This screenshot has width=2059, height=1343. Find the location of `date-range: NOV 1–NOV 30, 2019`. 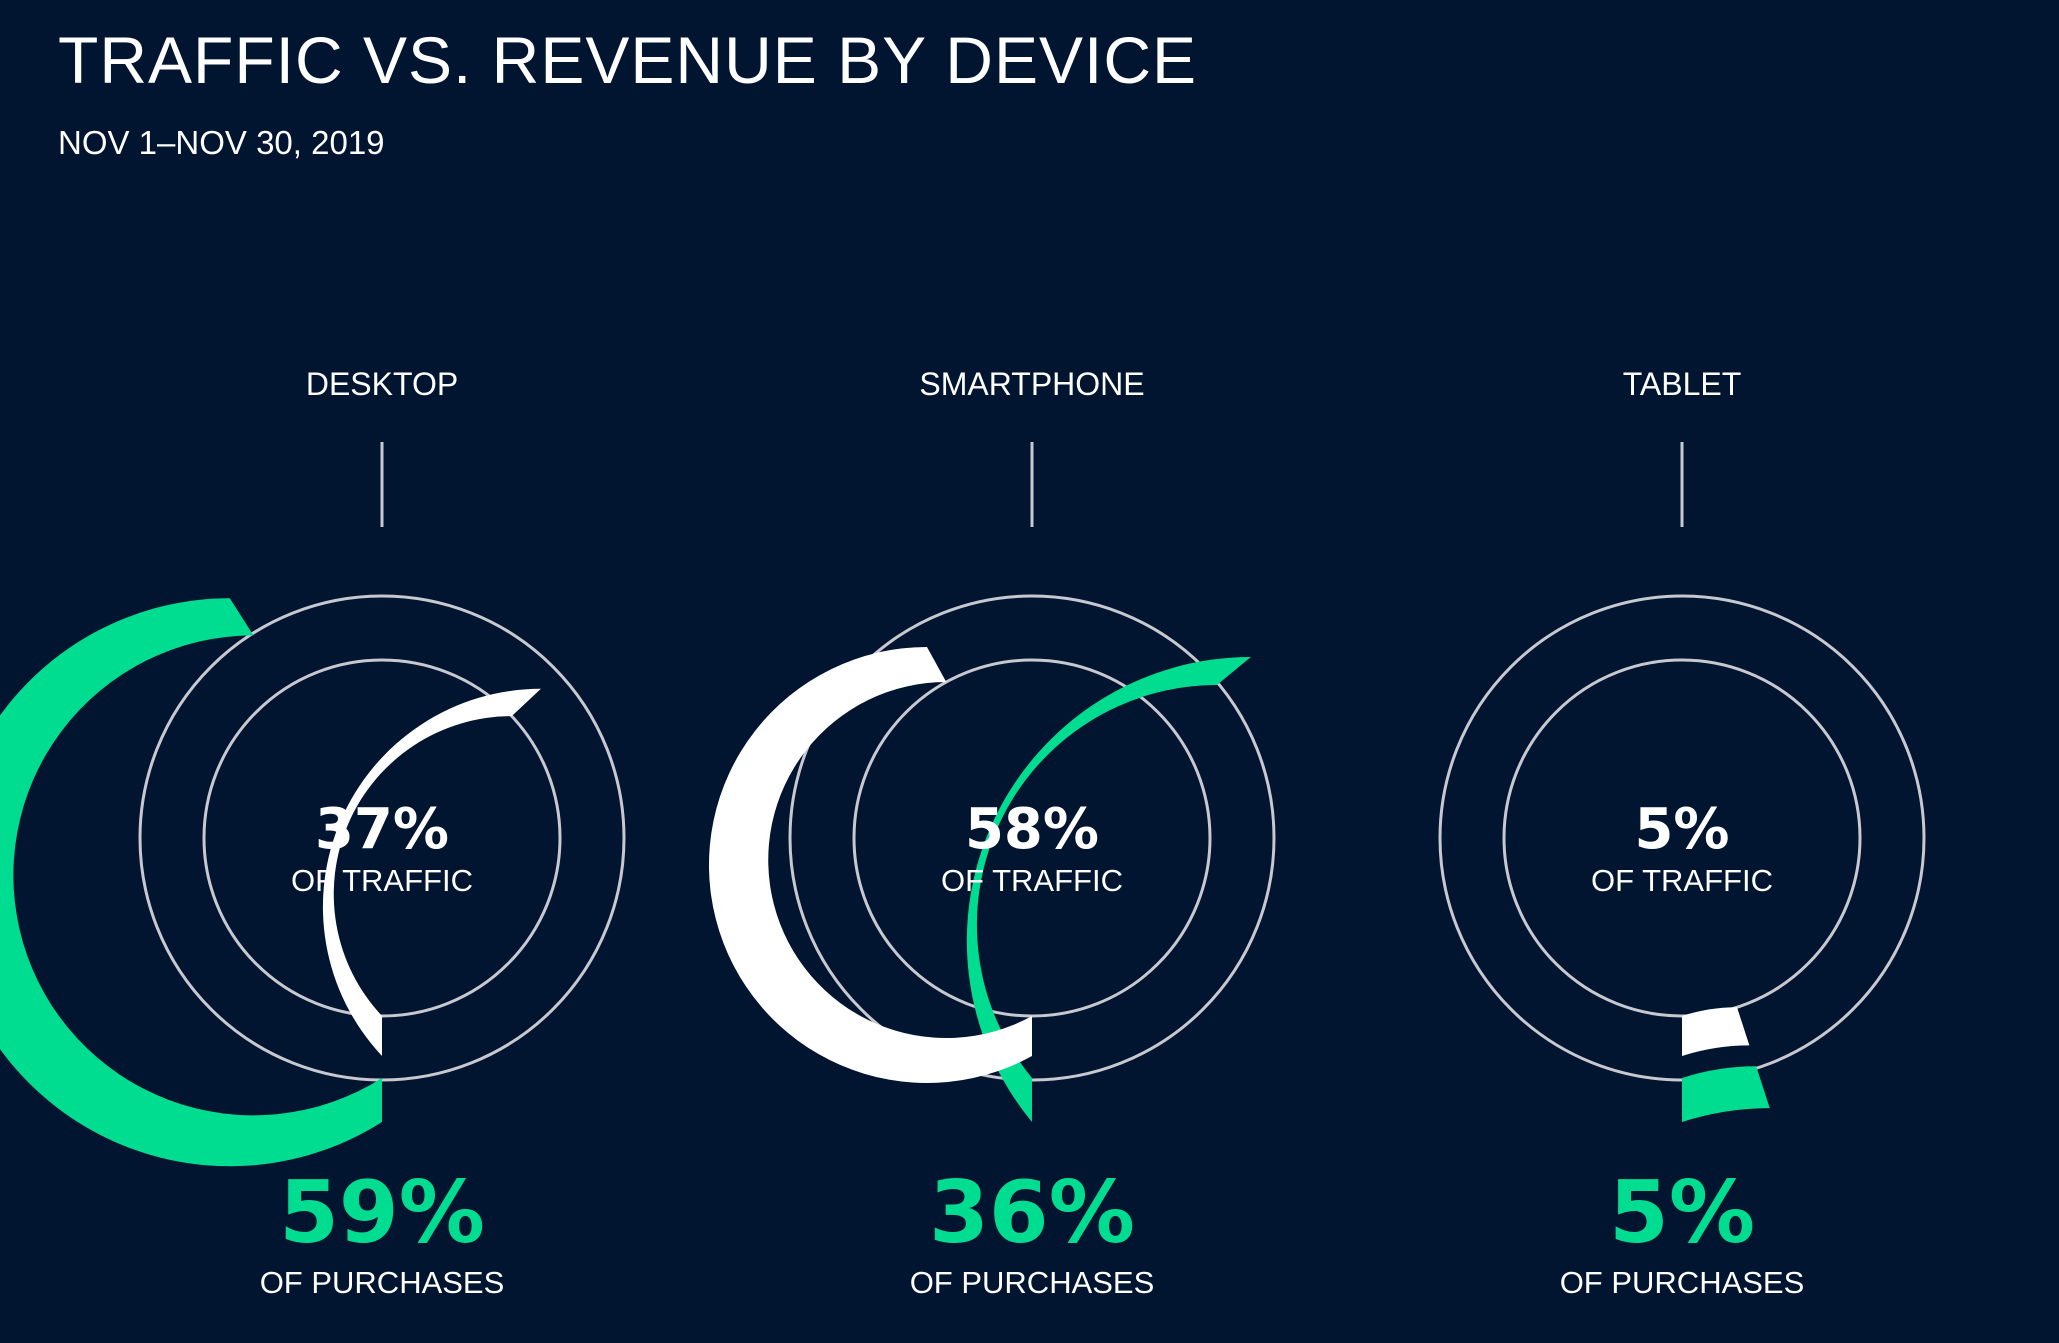

date-range: NOV 1–NOV 30, 2019 is located at coordinates (221, 142).